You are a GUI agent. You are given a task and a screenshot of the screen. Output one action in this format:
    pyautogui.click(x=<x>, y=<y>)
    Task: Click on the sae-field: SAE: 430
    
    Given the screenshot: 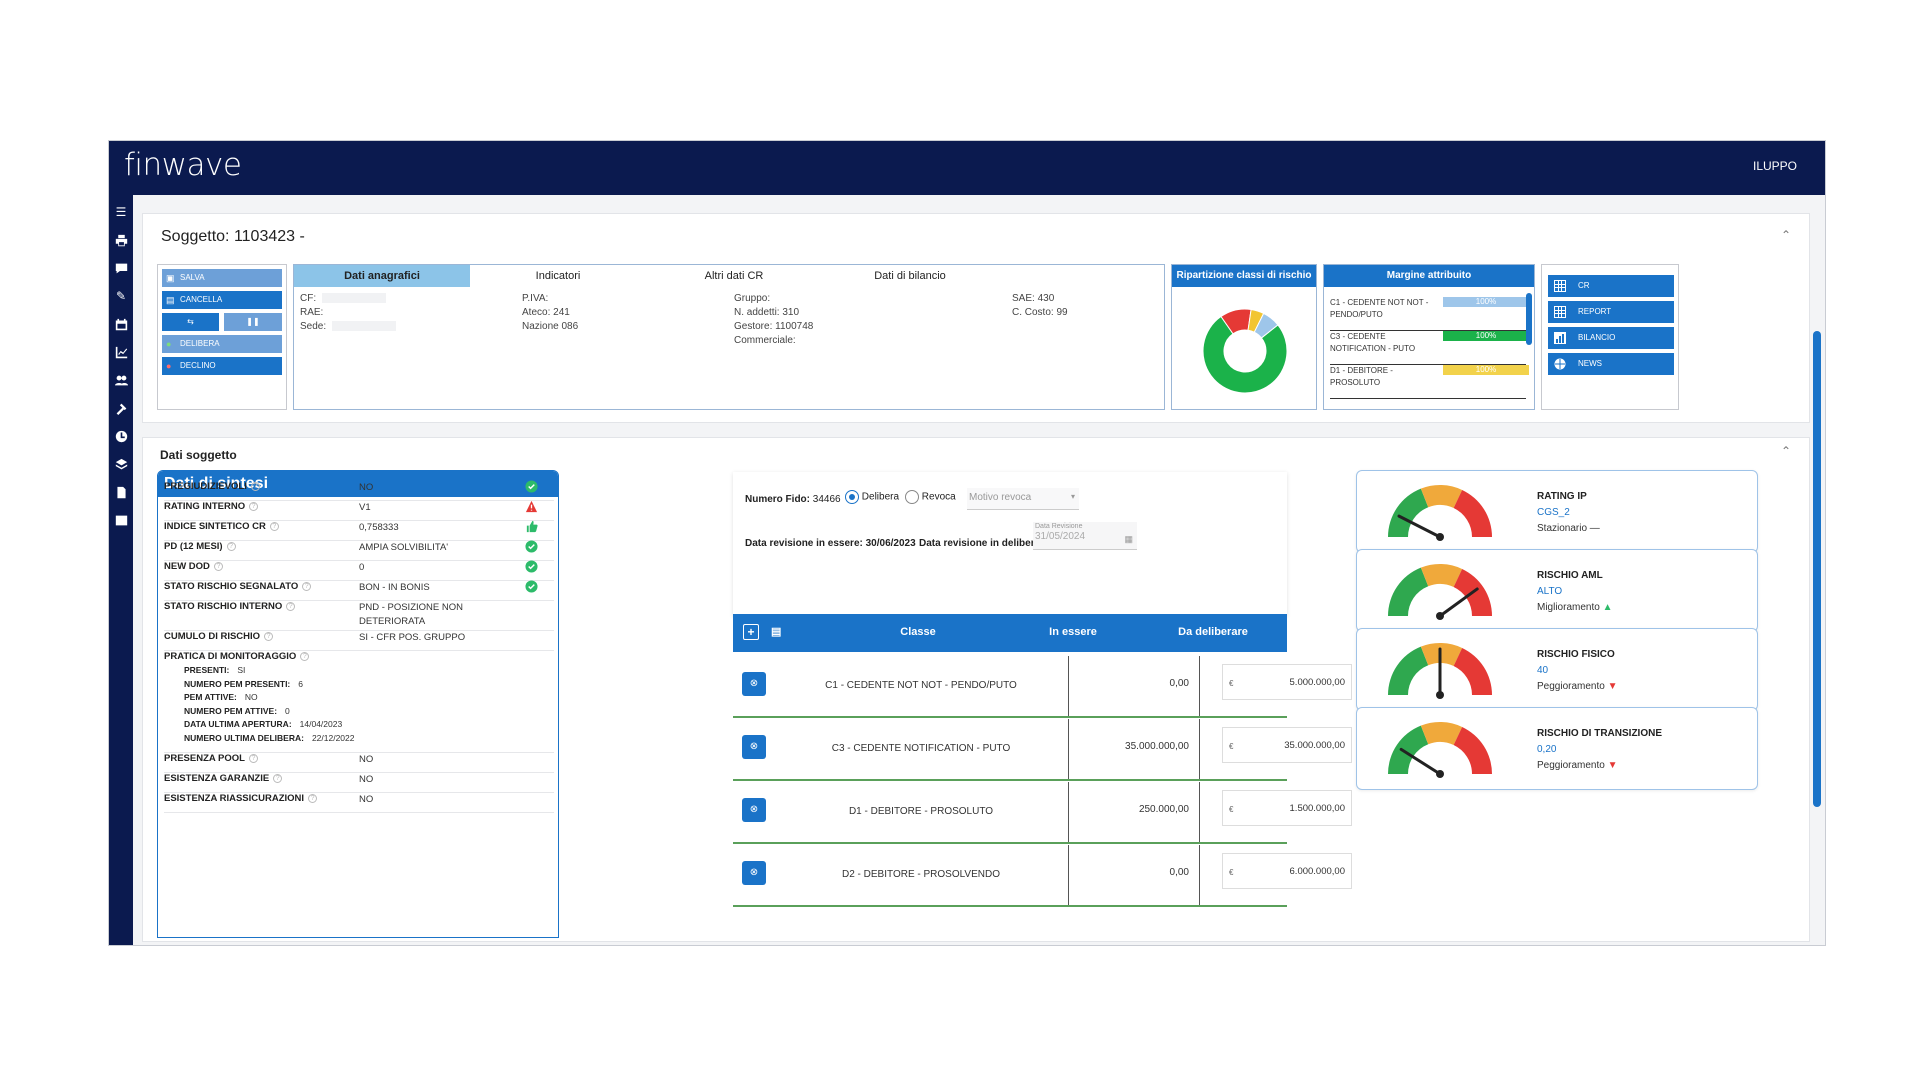 What is the action you would take?
    pyautogui.click(x=1033, y=298)
    